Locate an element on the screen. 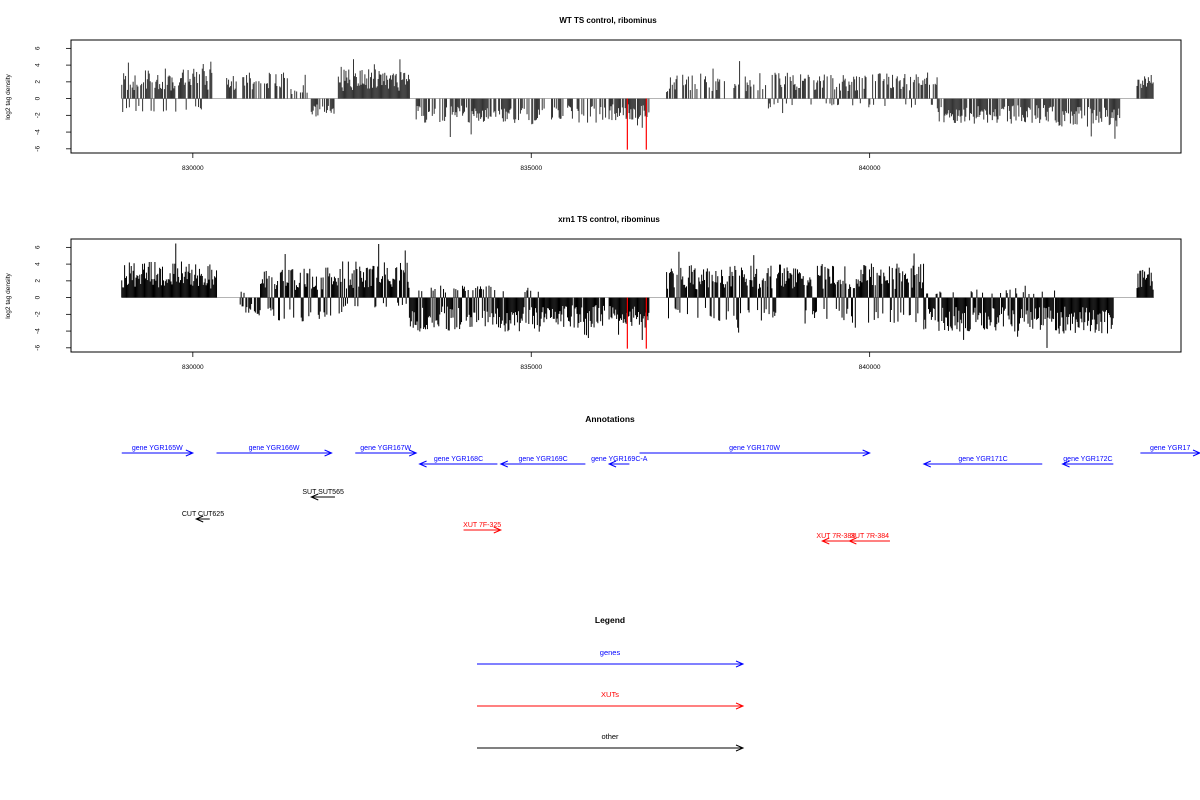  feature-xuts: XUT 7R-383 is located at coordinates (835, 539).